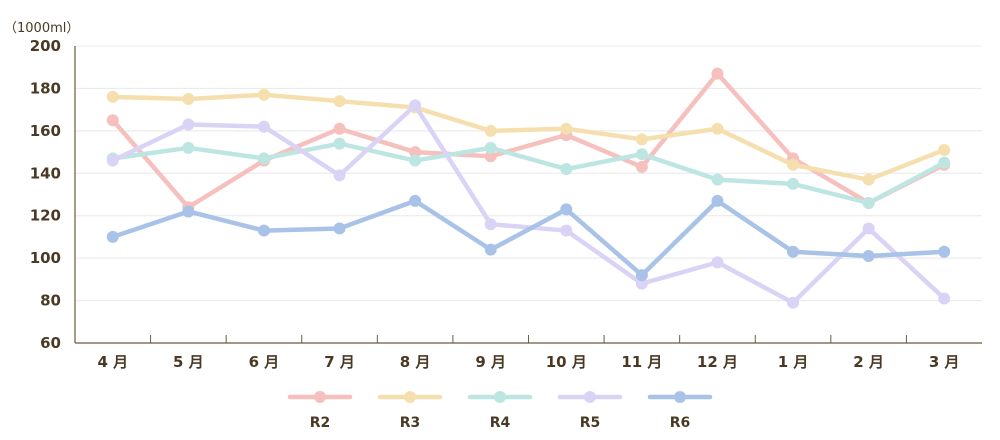  Describe the element at coordinates (944, 362) in the screenshot. I see `x-tick-label: 3 月` at that location.